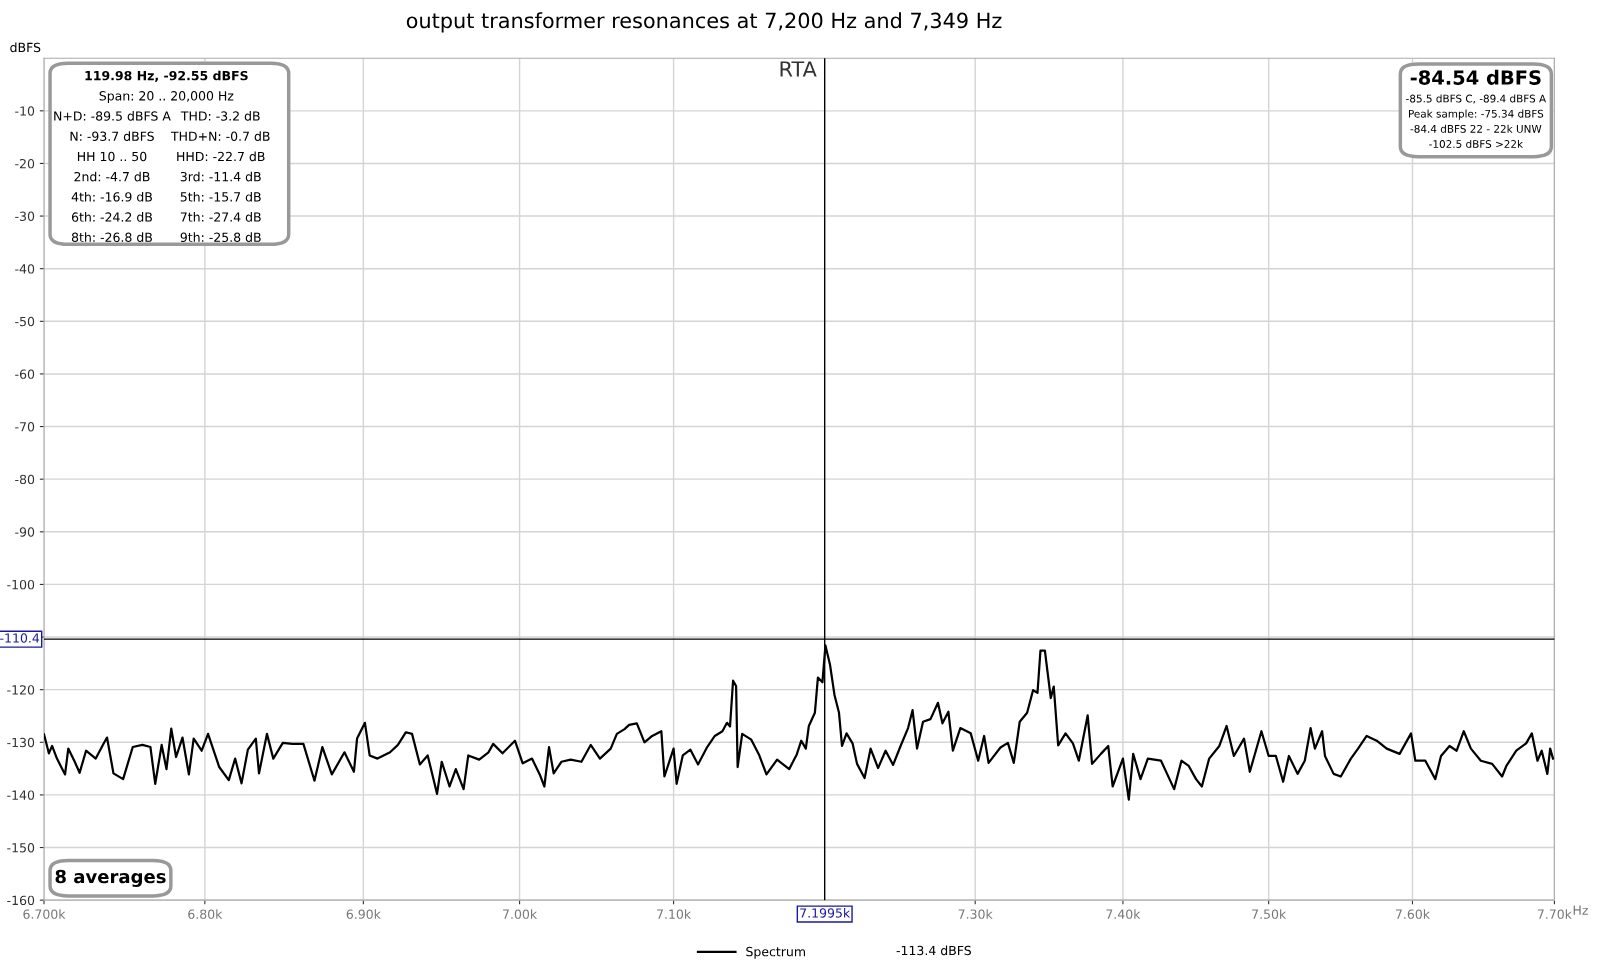 The image size is (1600, 970). What do you see at coordinates (1123, 914) in the screenshot?
I see `x-tick-label: 7.40k` at bounding box center [1123, 914].